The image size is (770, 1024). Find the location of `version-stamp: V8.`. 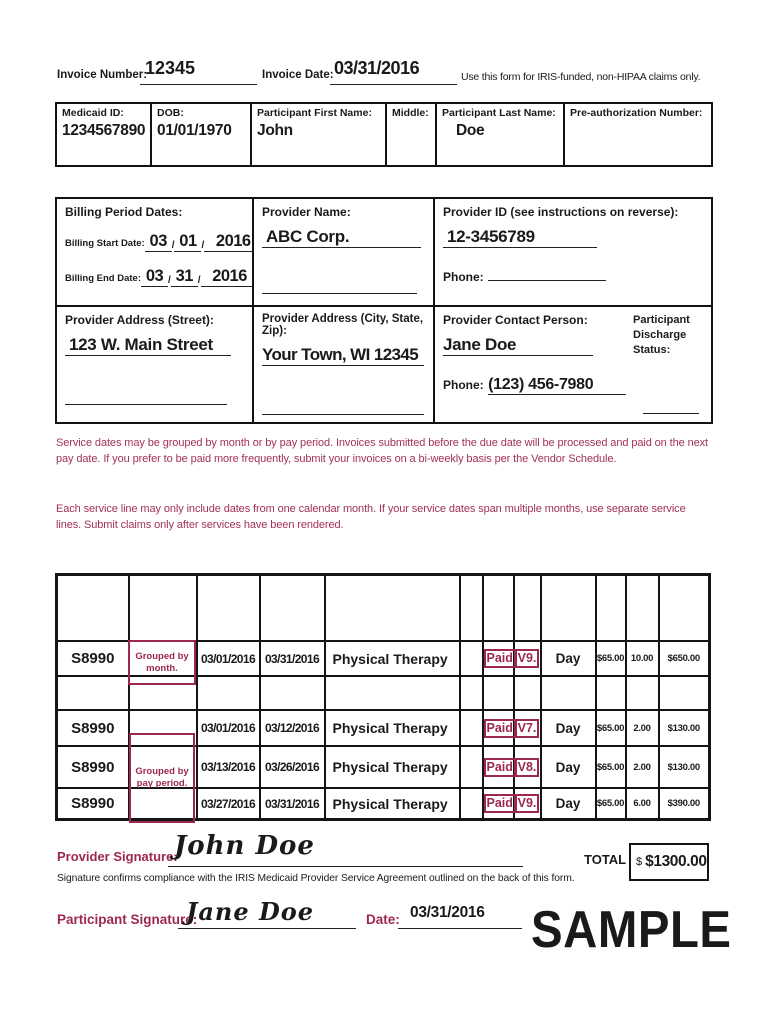

version-stamp: V8. is located at coordinates (527, 767).